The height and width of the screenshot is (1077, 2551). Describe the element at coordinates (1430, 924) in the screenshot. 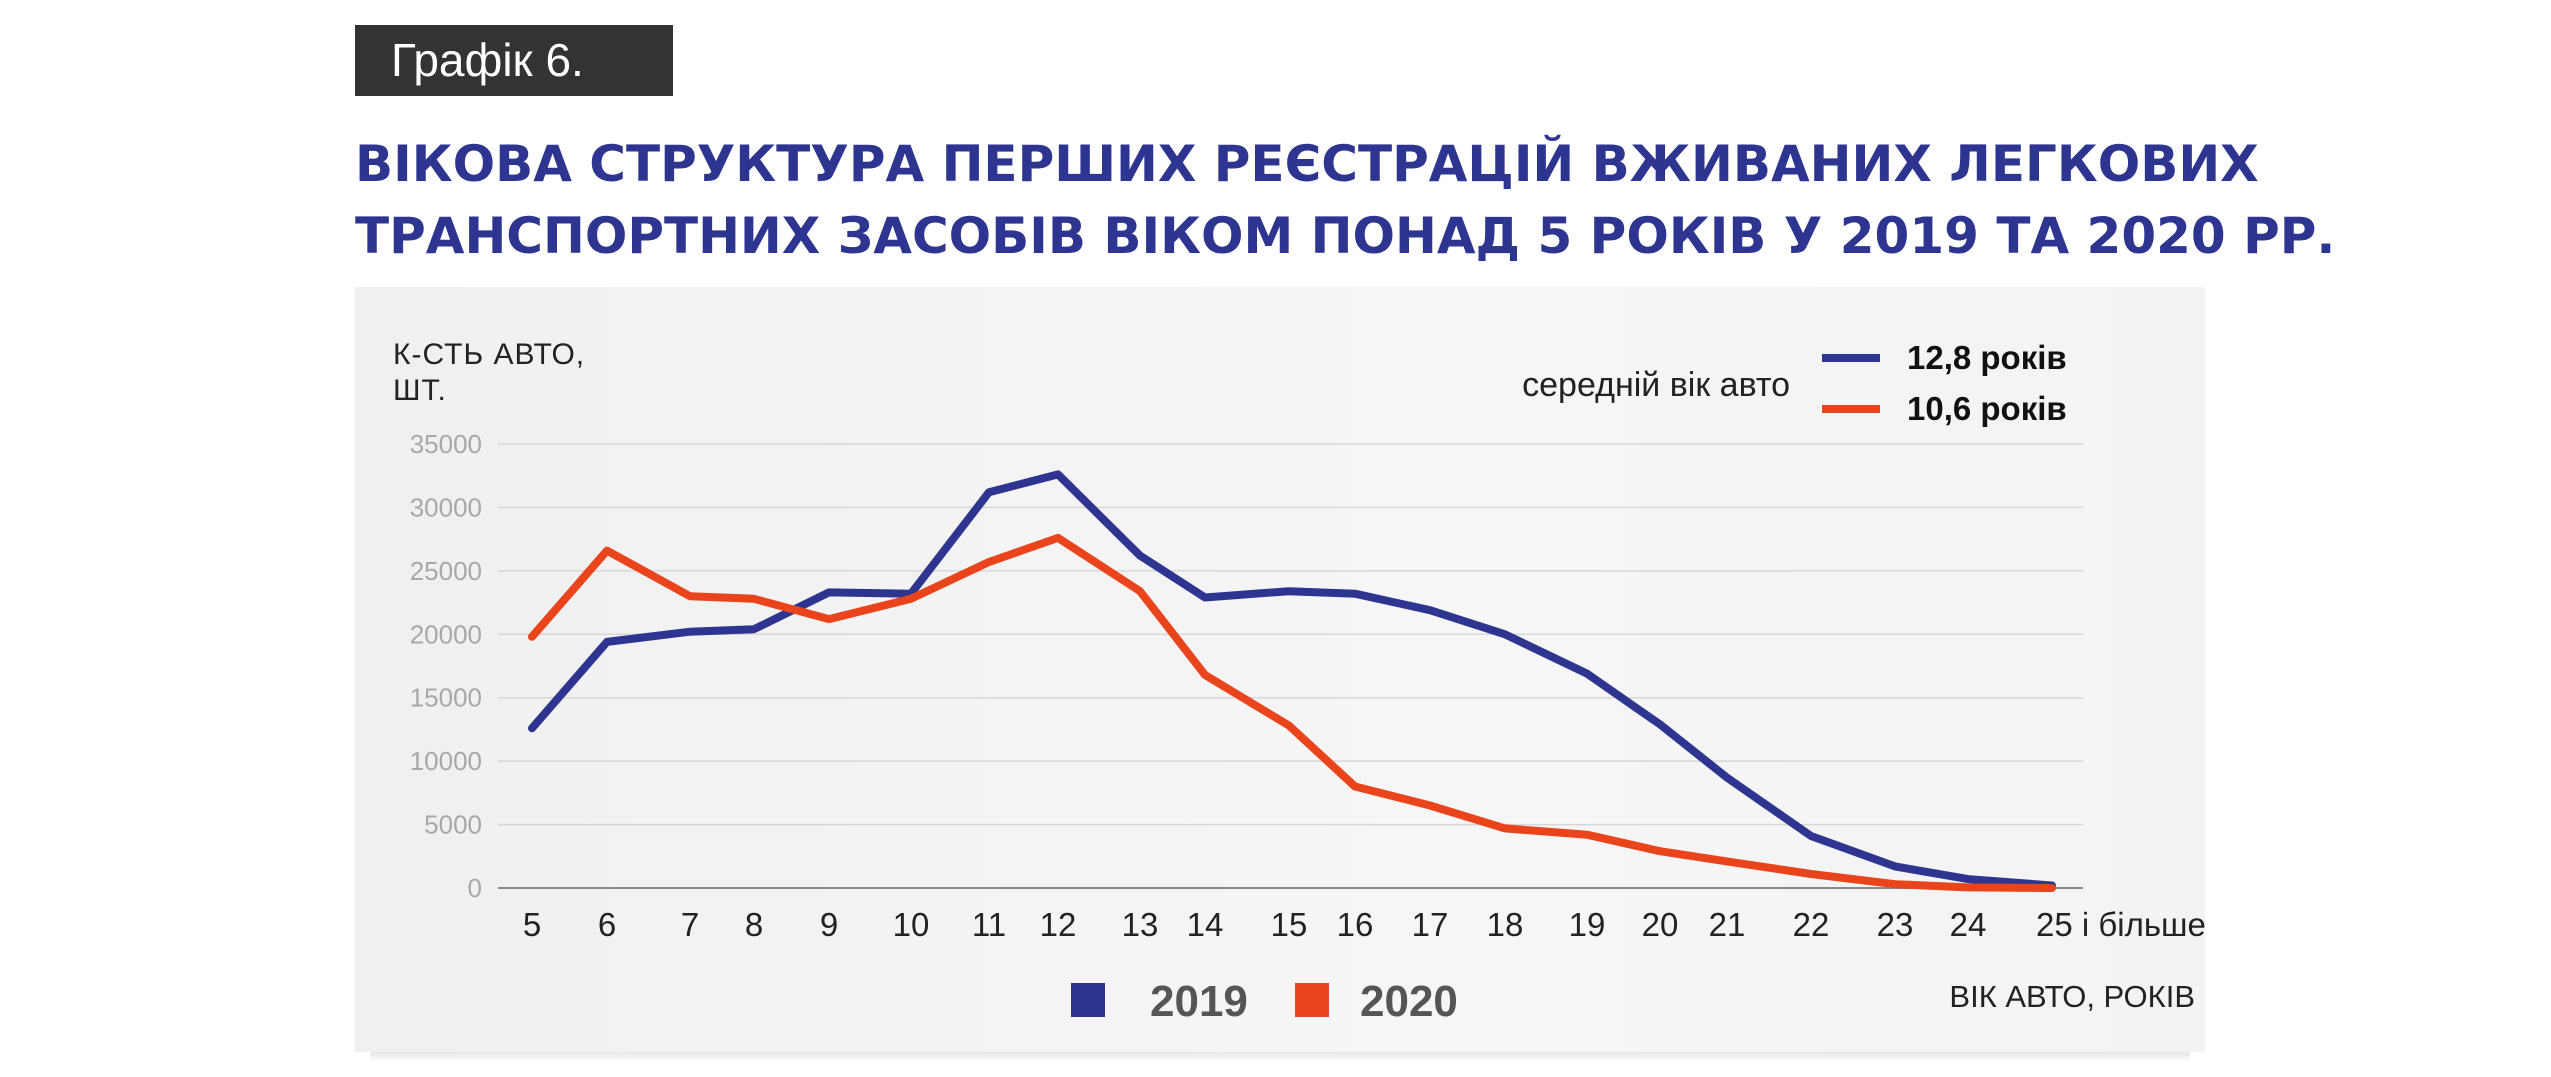

I see `x-tick-label: 17` at that location.